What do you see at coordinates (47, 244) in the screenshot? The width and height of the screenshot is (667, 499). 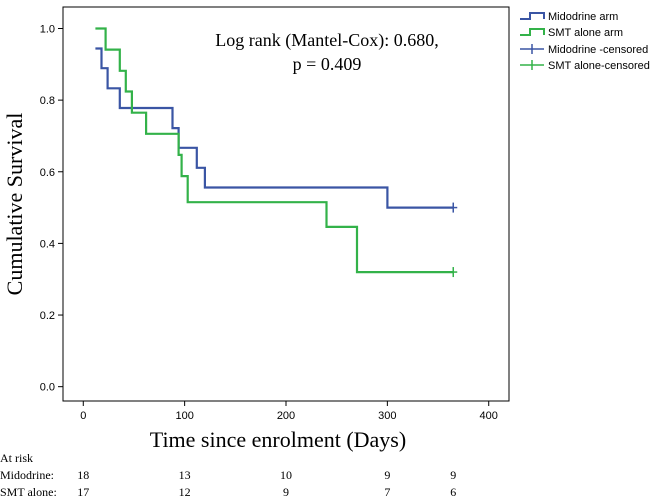 I see `y-tick-label: 0.4` at bounding box center [47, 244].